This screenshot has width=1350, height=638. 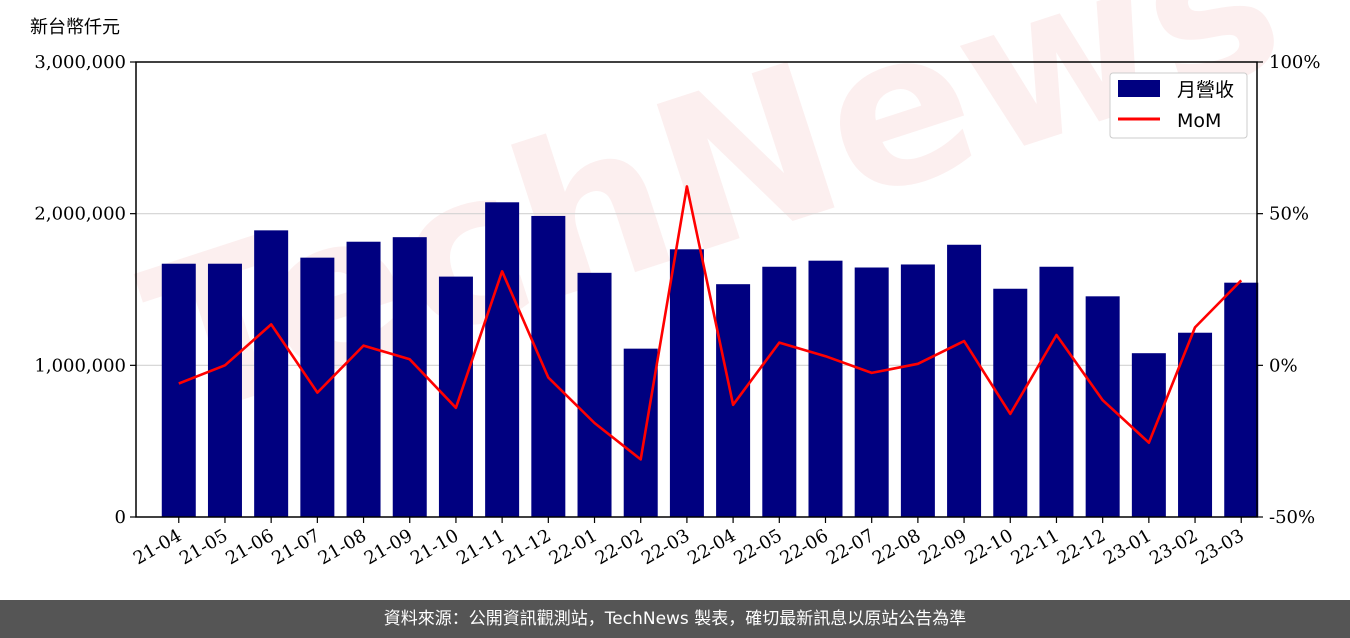 What do you see at coordinates (434, 547) in the screenshot?
I see `x-tick-label: 21-10` at bounding box center [434, 547].